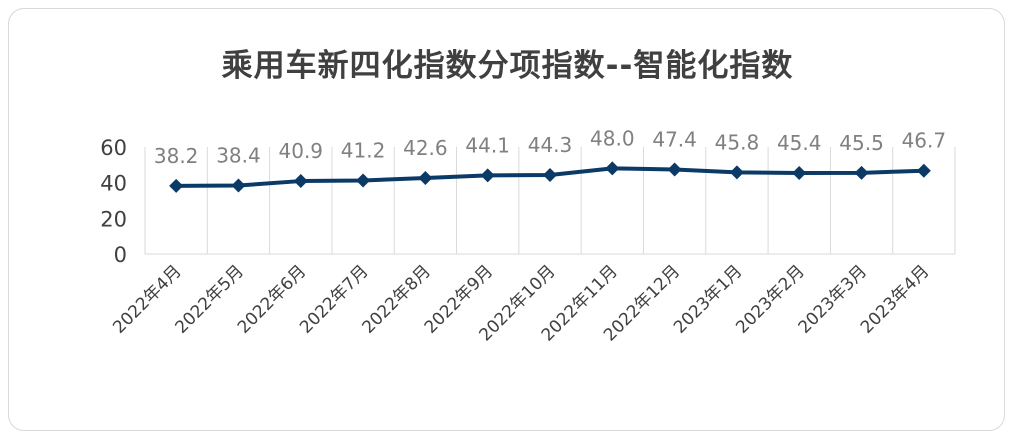  I want to click on data-label: 42.6, so click(425, 148).